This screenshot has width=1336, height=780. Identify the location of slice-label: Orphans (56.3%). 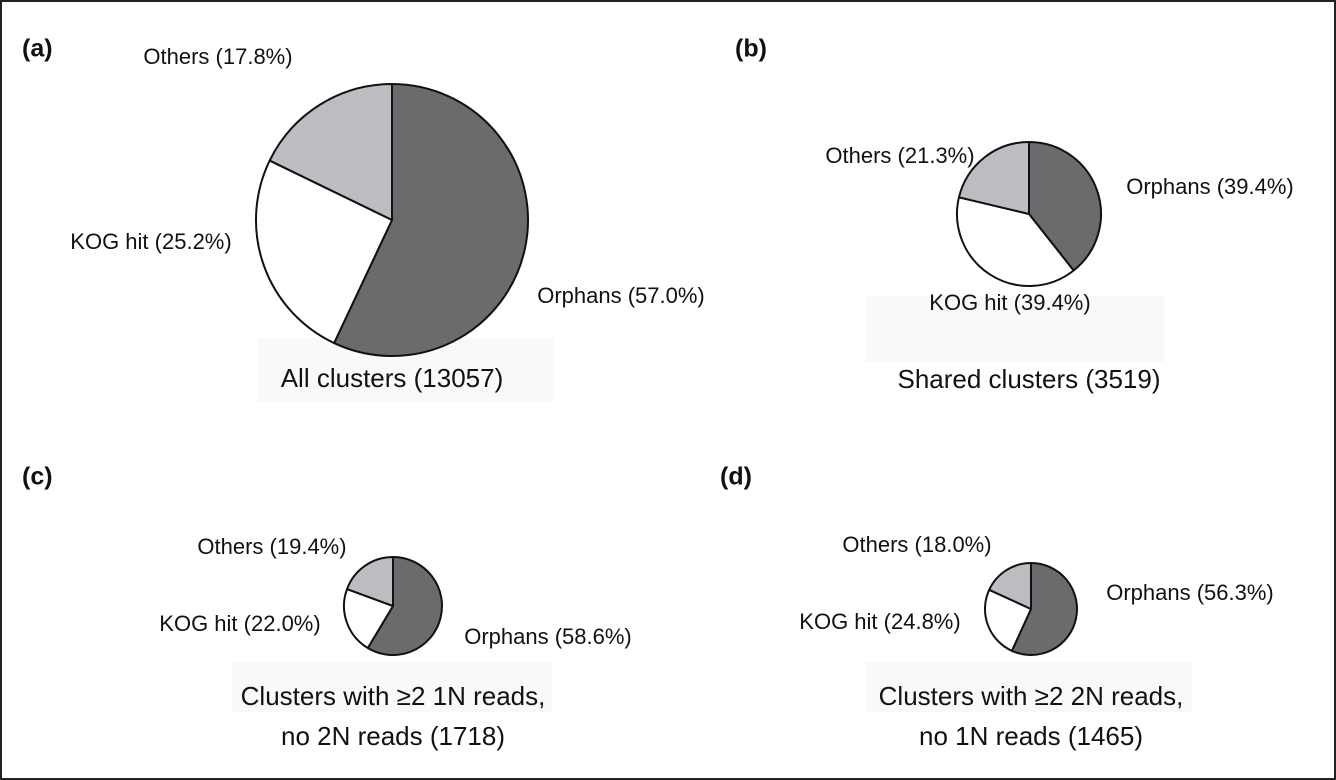
(1190, 592).